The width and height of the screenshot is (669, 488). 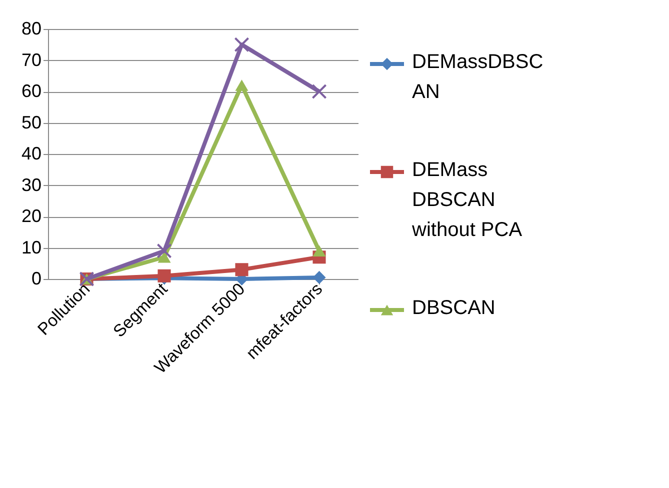 What do you see at coordinates (31, 154) in the screenshot?
I see `y-tick-label: 40` at bounding box center [31, 154].